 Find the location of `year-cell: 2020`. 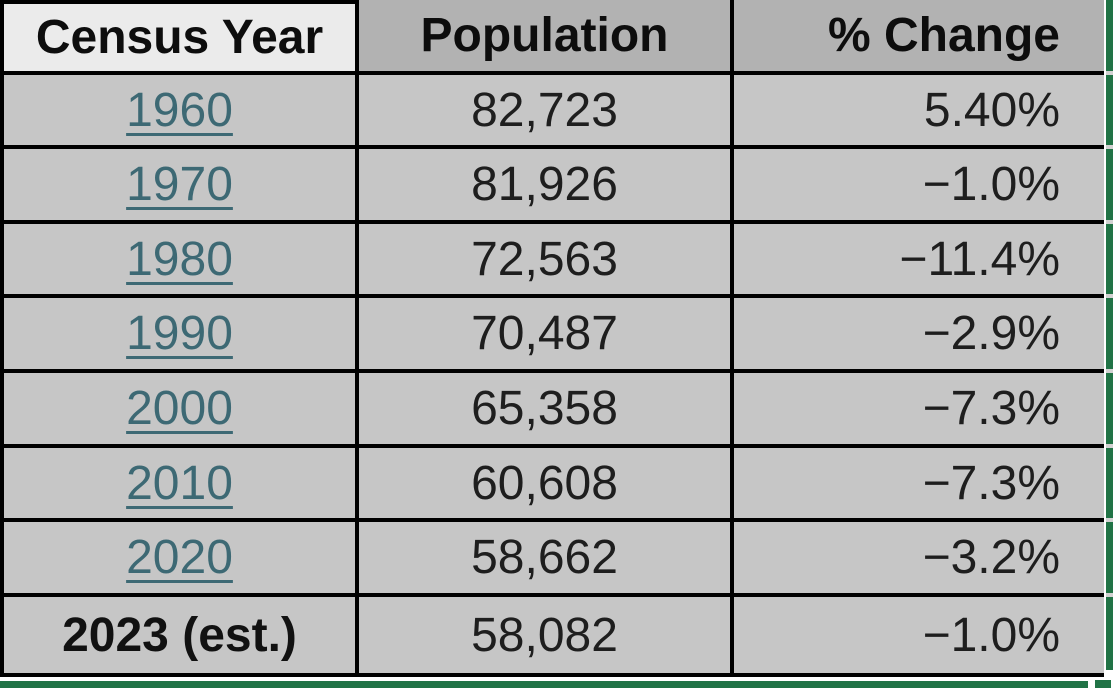

year-cell: 2020 is located at coordinates (179, 557).